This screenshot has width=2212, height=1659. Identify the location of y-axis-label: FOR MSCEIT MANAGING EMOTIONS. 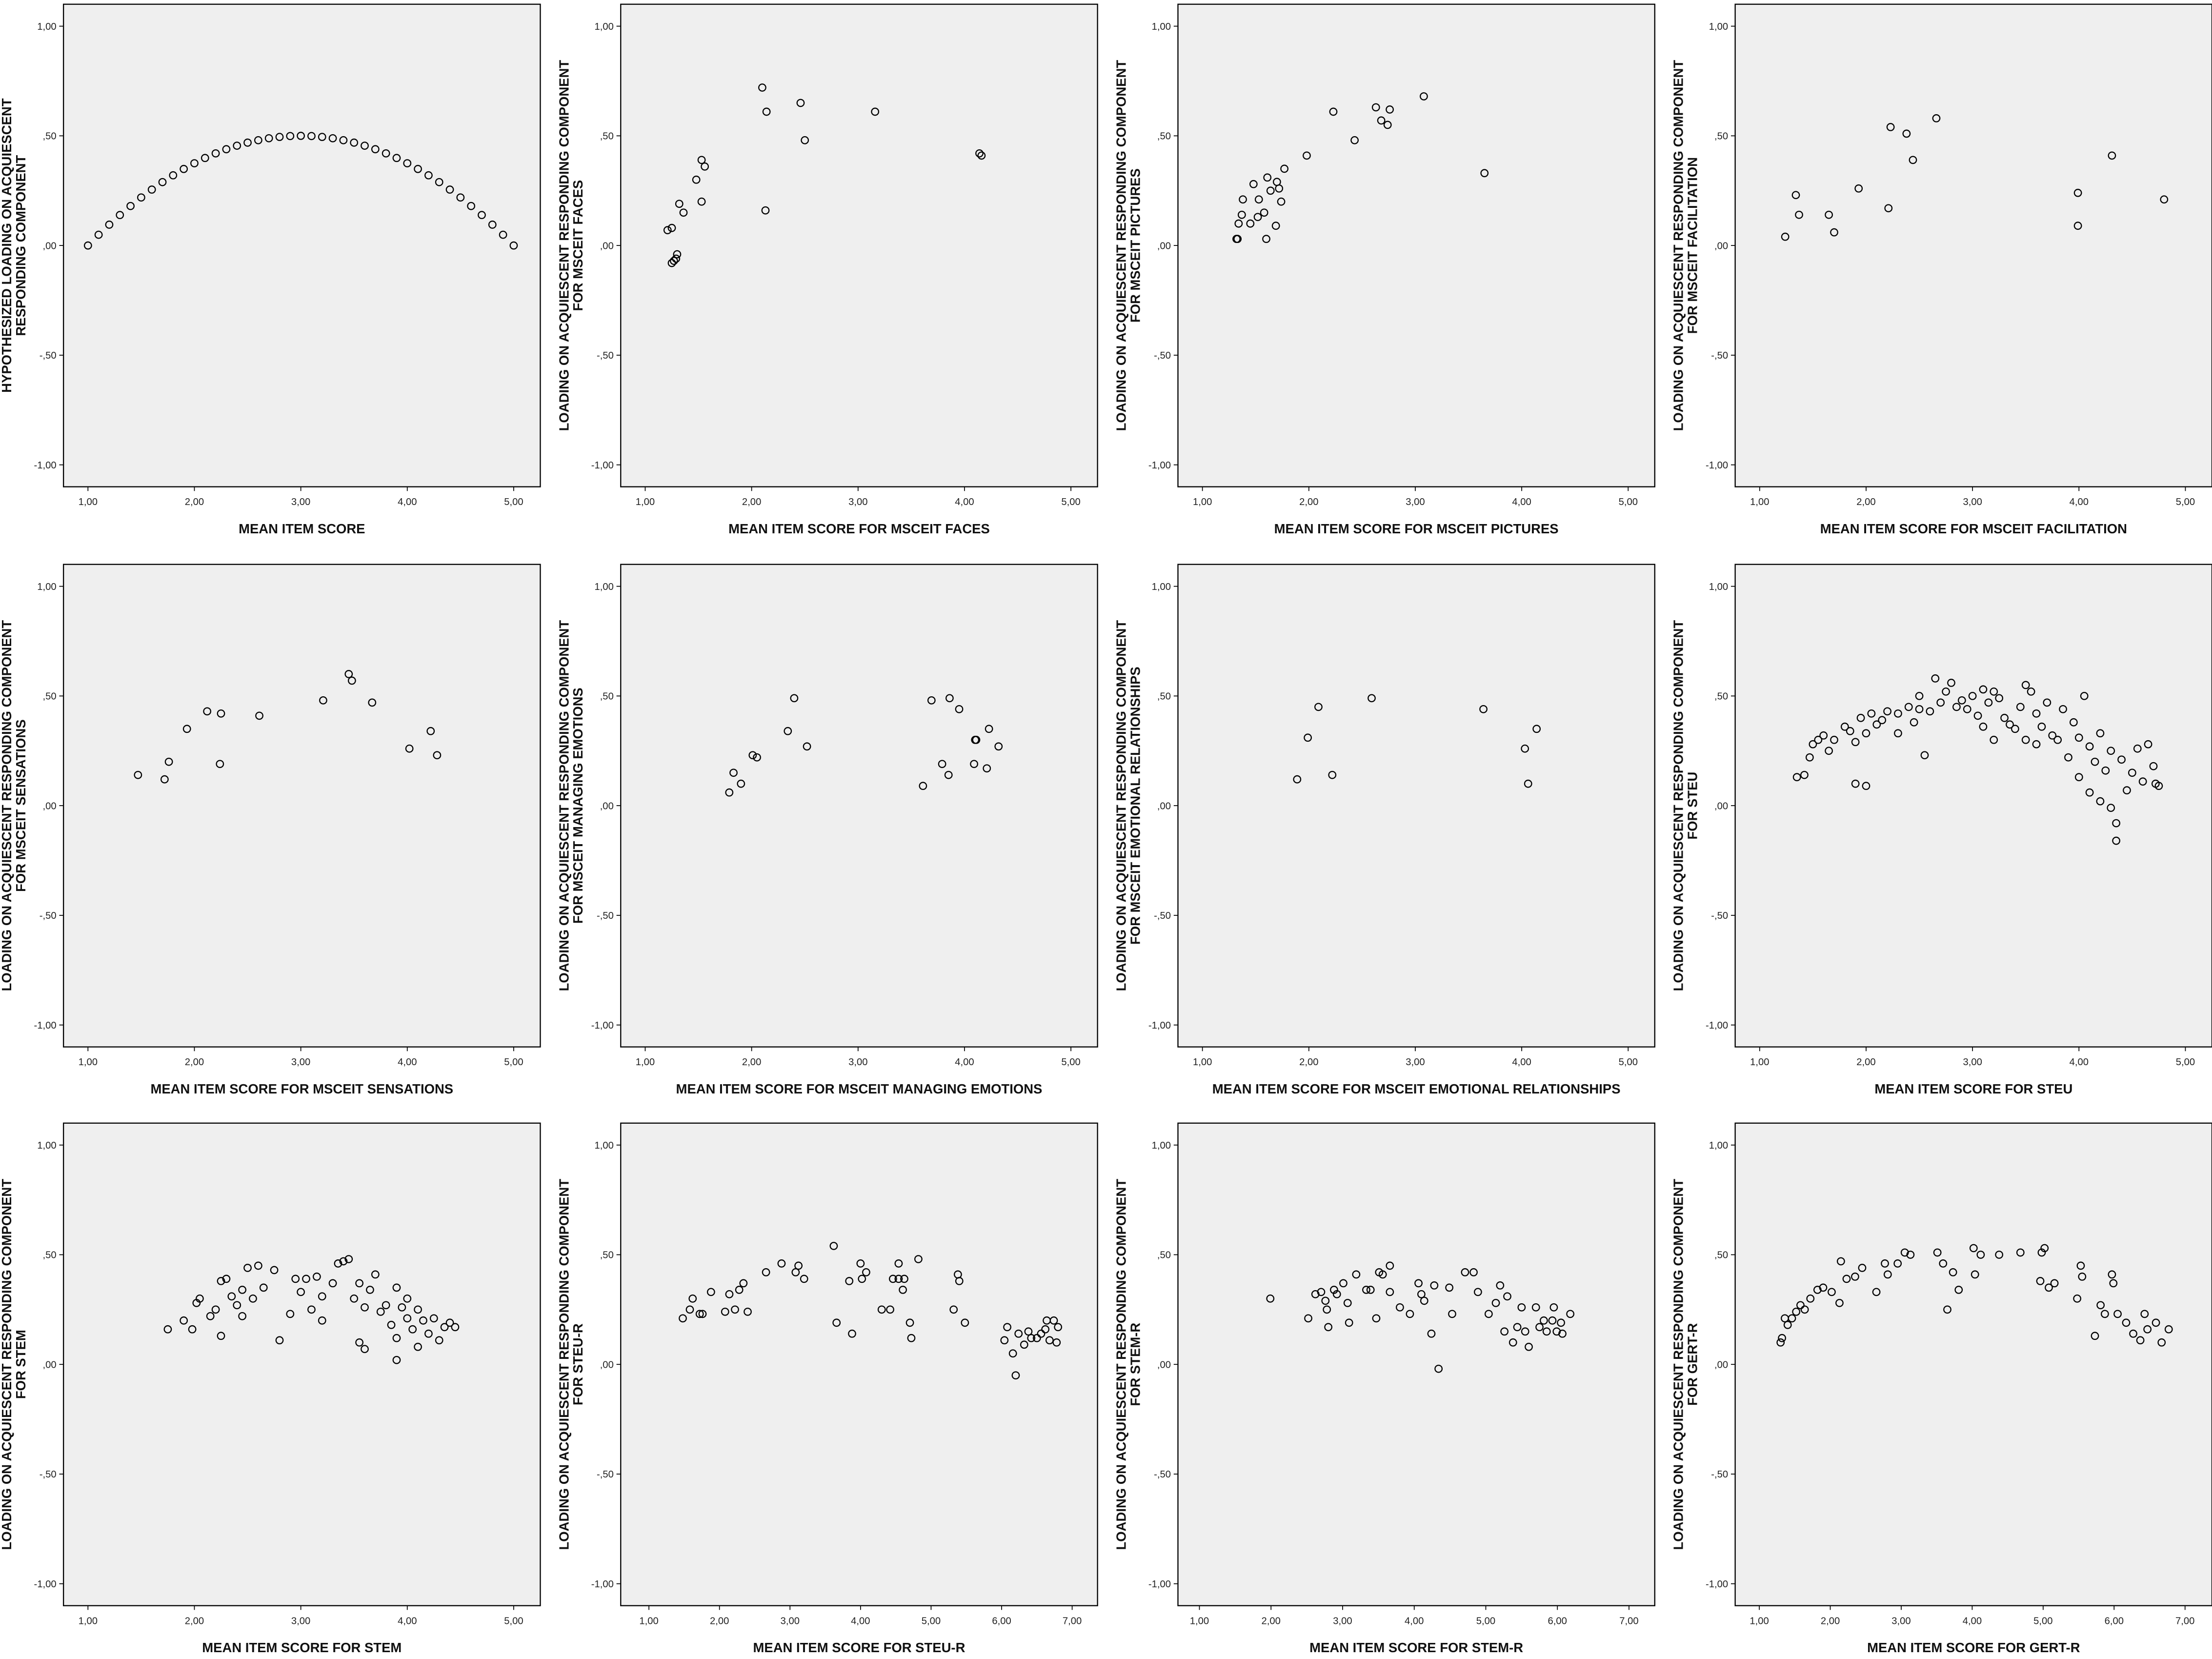
(577, 806).